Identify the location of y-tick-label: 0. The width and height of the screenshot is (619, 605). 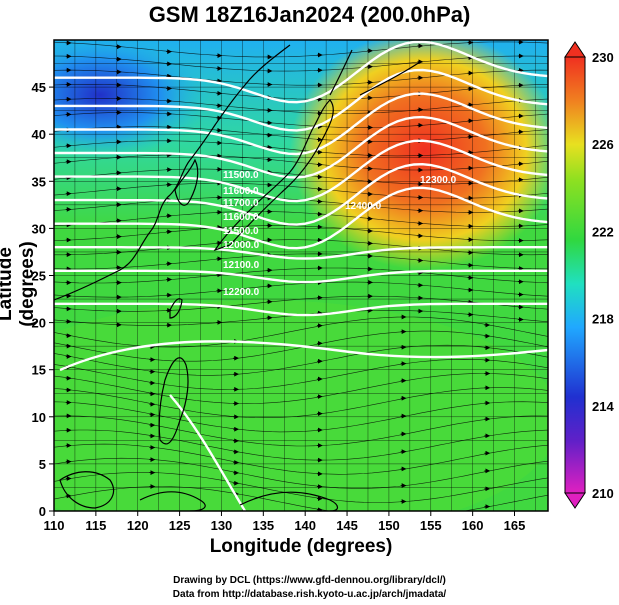
(42, 511).